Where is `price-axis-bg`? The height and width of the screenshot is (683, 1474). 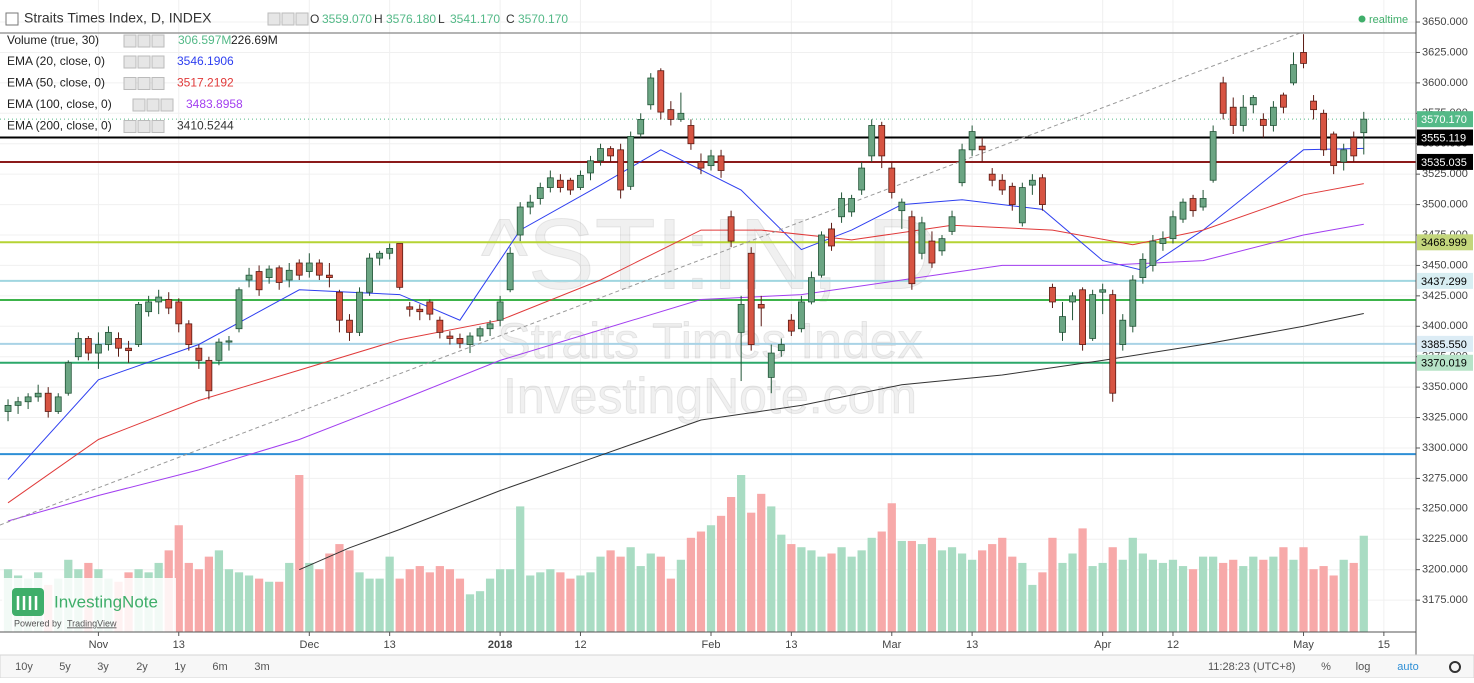 price-axis-bg is located at coordinates (1445, 327).